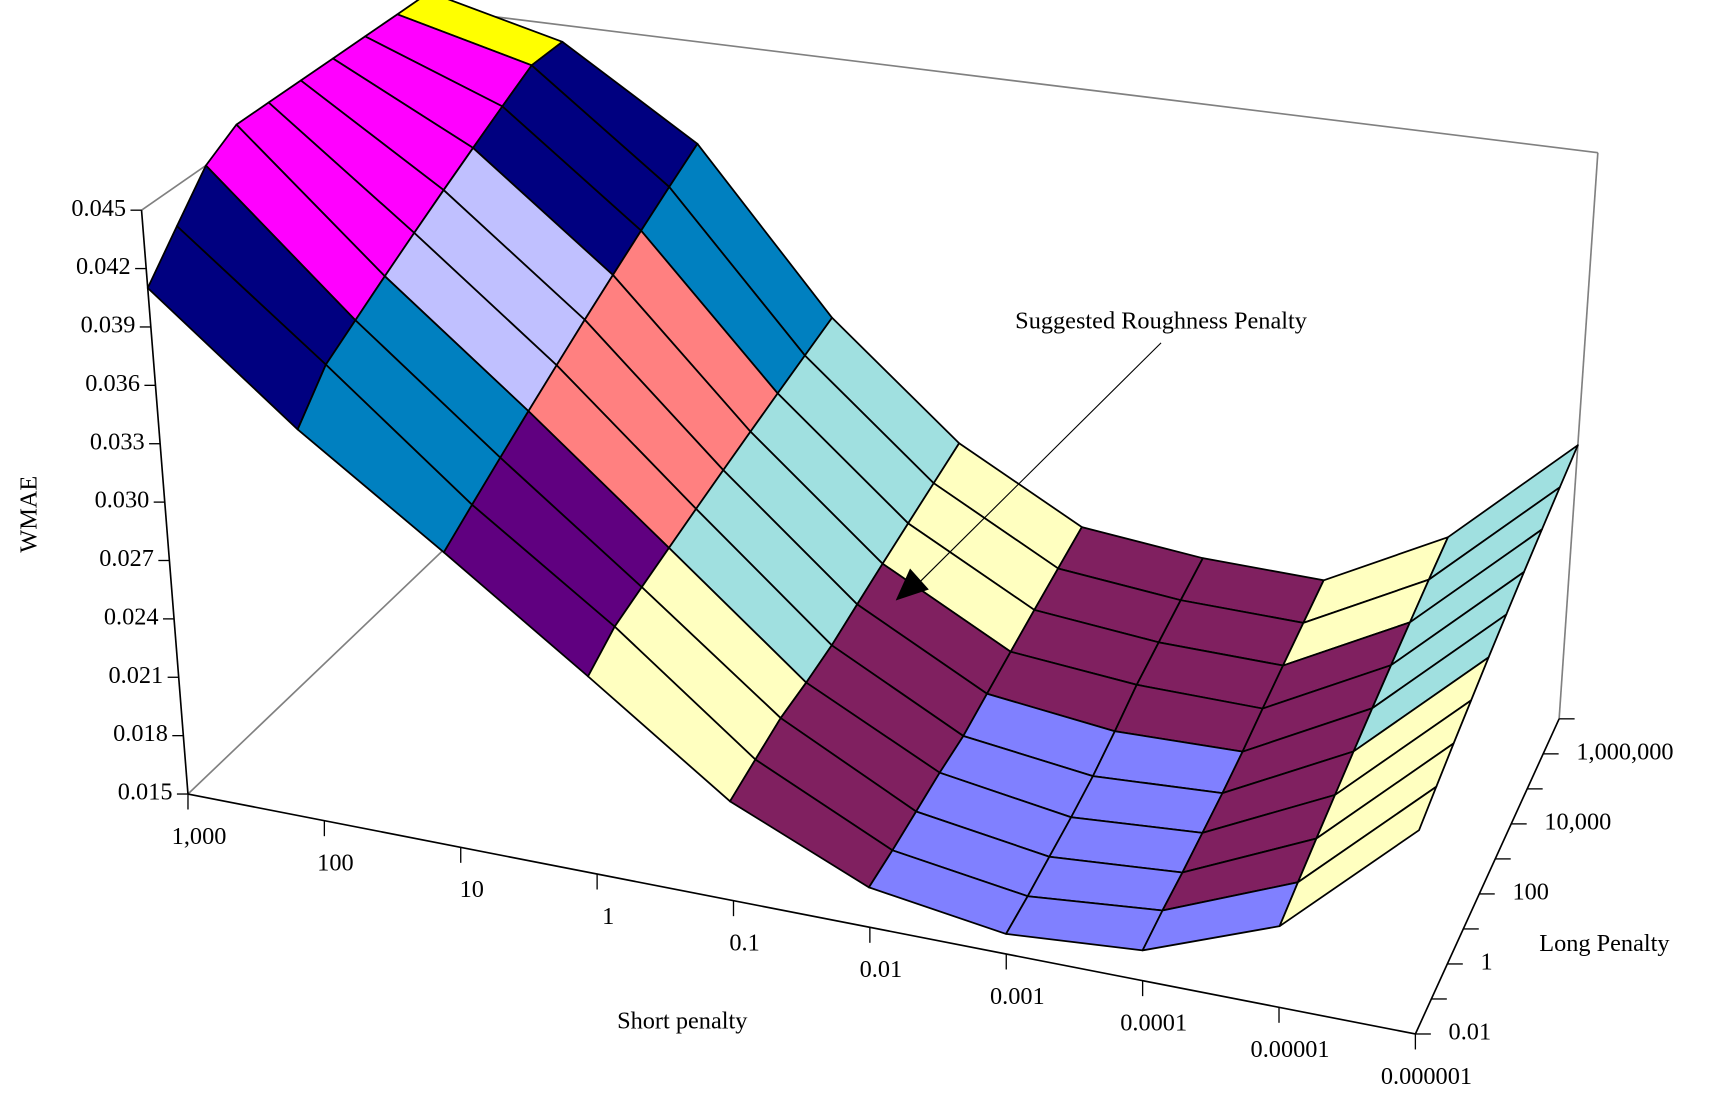 The height and width of the screenshot is (1096, 1725). I want to click on back-wall-right, so click(1578, 435).